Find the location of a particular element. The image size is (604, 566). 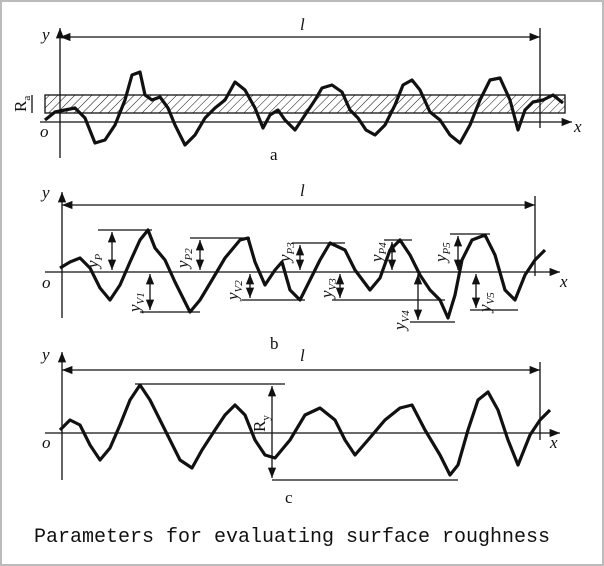

subscript: P3 is located at coordinates (291, 249).